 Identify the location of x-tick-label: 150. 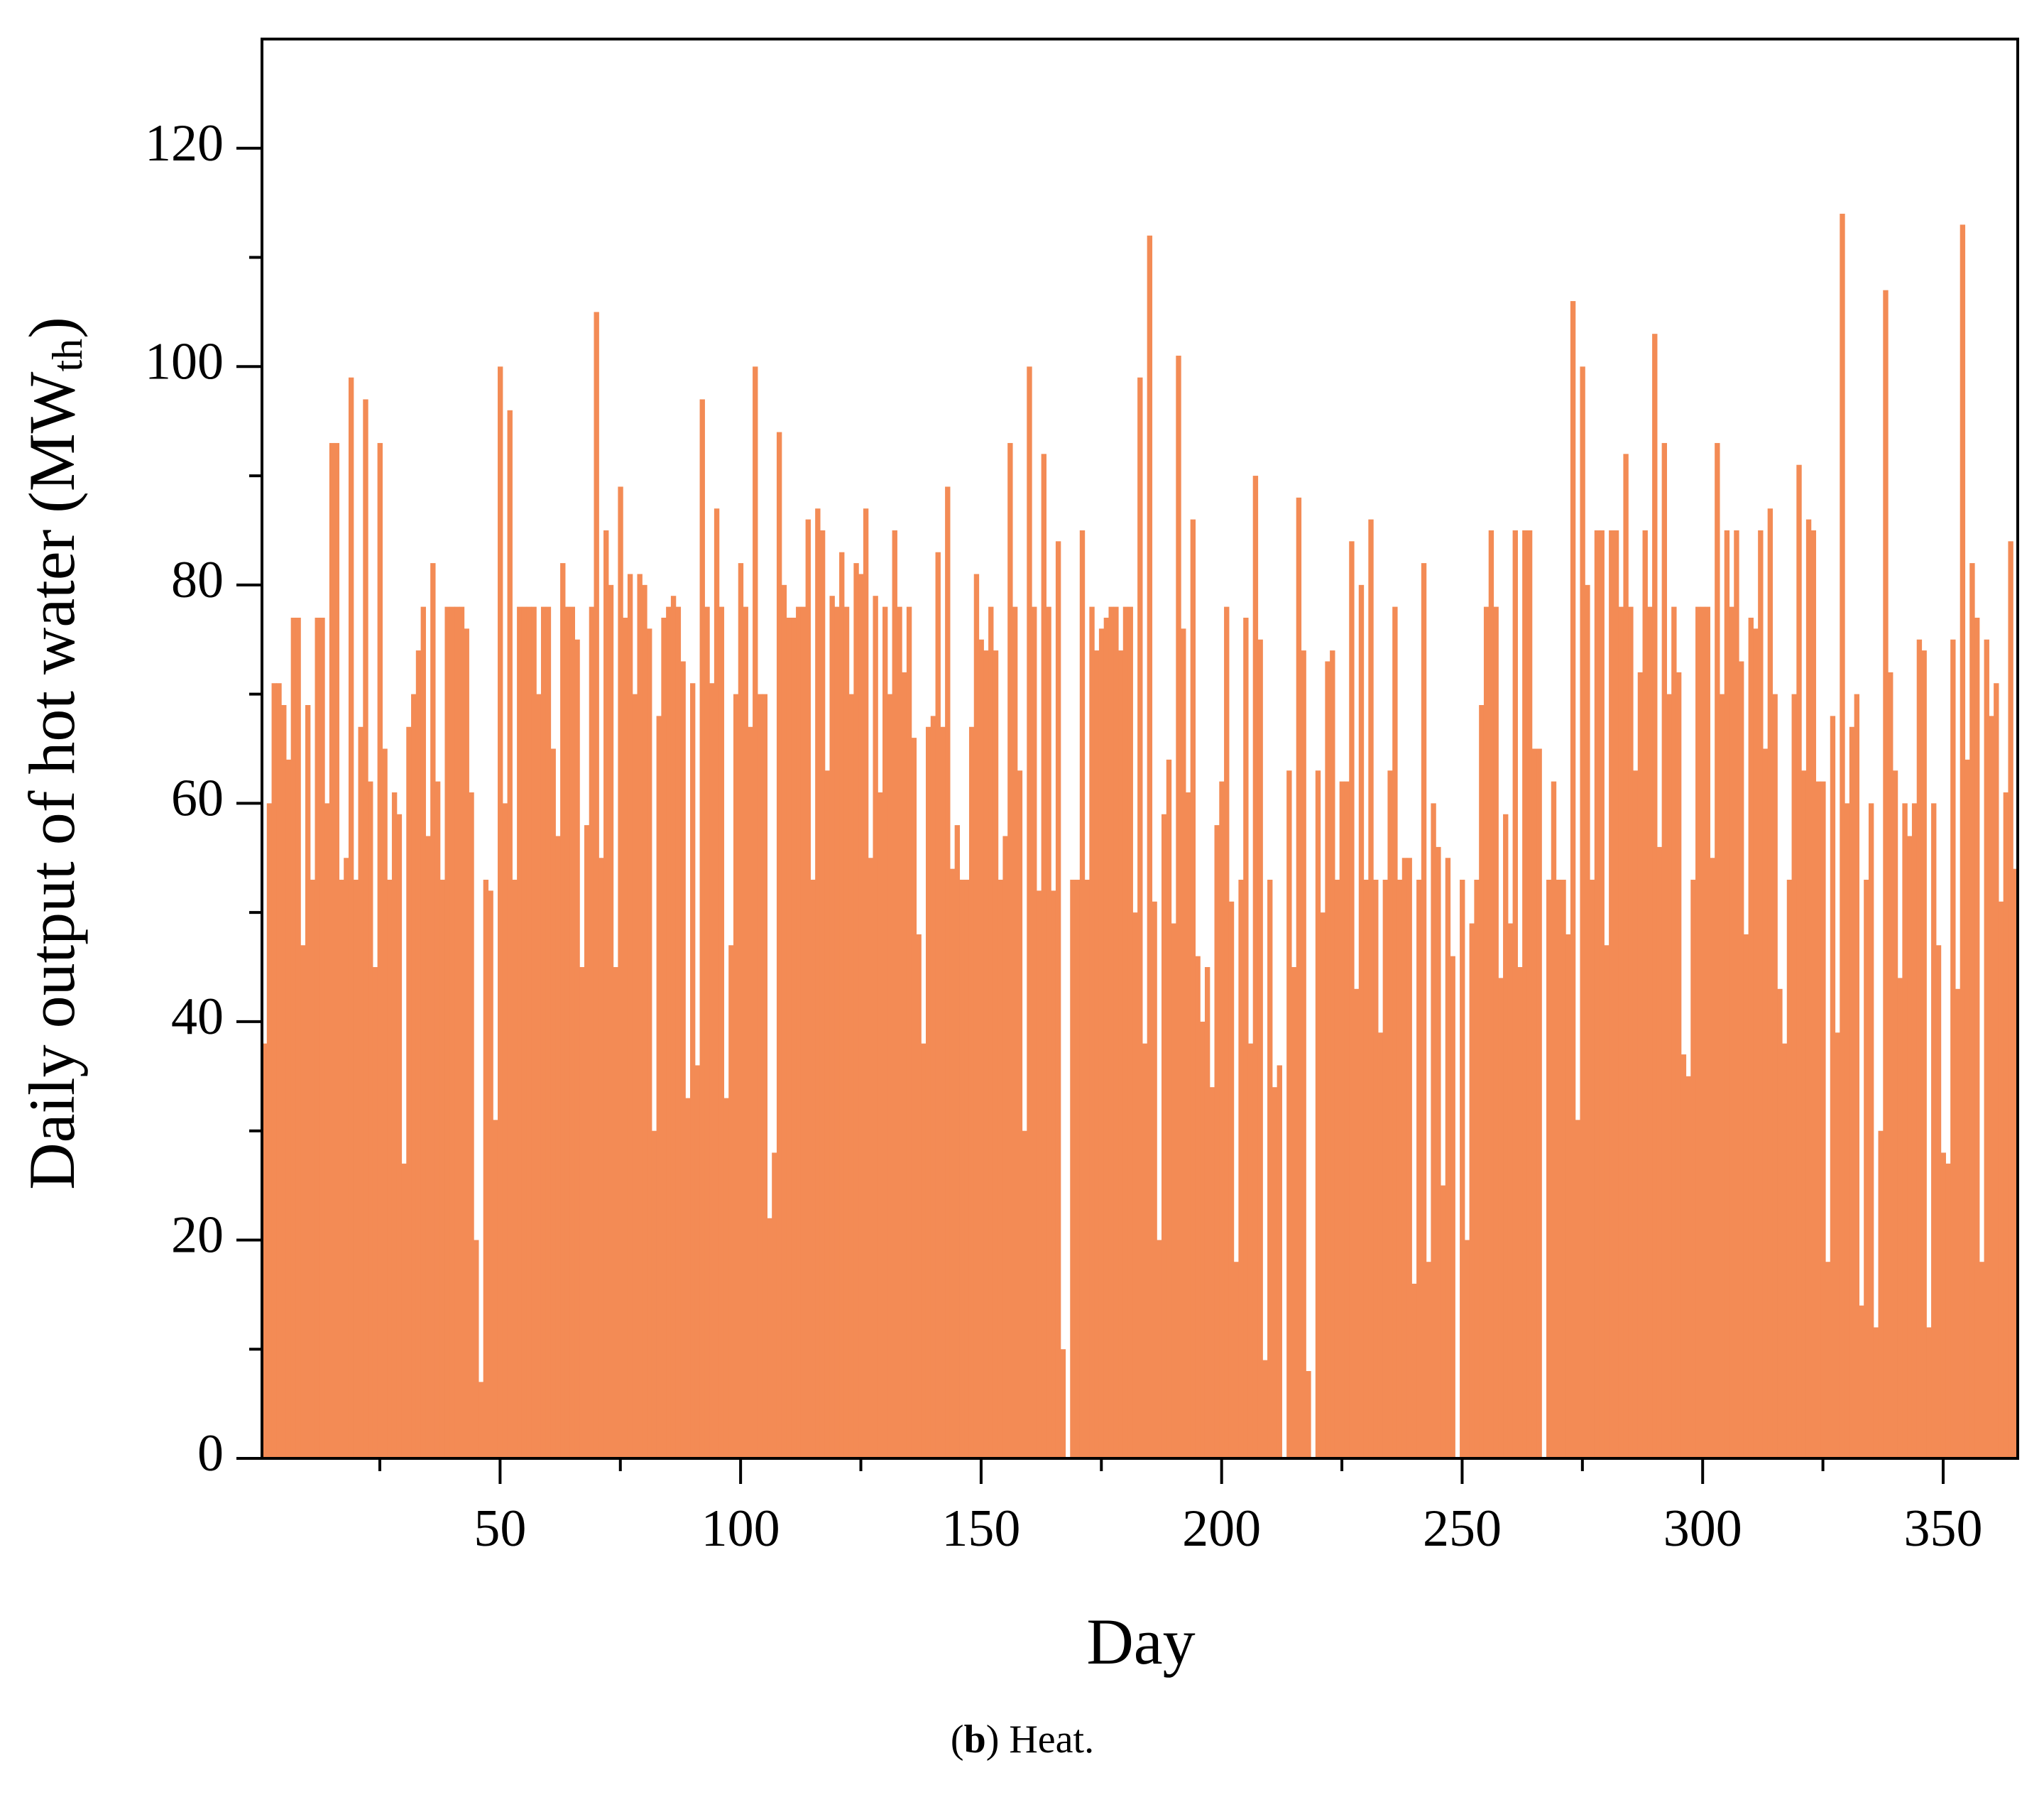
(980, 1529).